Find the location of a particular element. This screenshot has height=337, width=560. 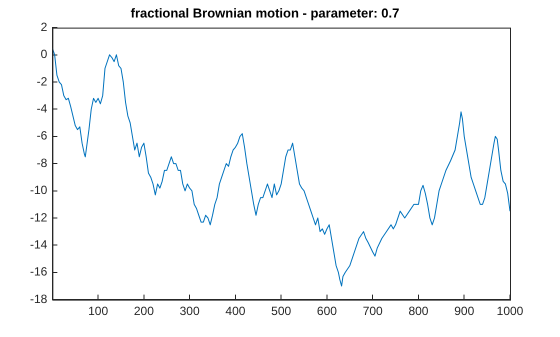

x-tick-label: 800 is located at coordinates (418, 311).